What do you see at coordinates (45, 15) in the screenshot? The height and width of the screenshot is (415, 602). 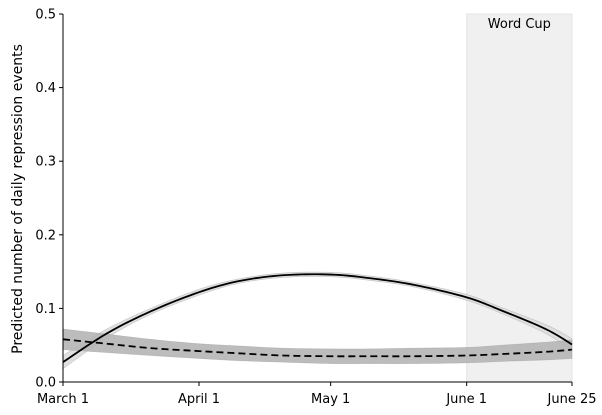 I see `y-tick-label: 0.5` at bounding box center [45, 15].